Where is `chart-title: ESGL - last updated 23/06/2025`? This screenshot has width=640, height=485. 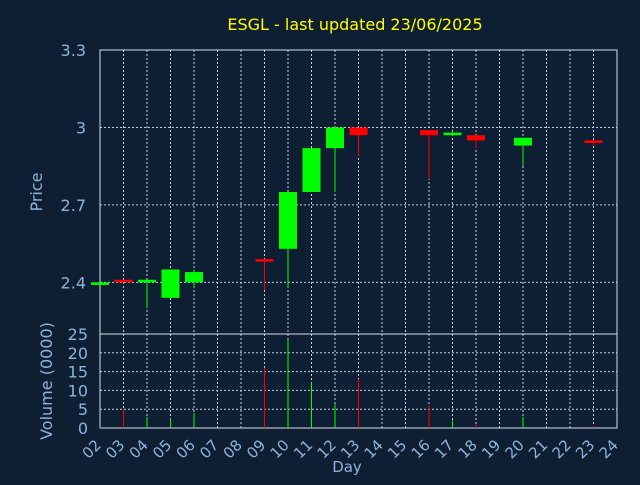
chart-title: ESGL - last updated 23/06/2025 is located at coordinates (354, 24).